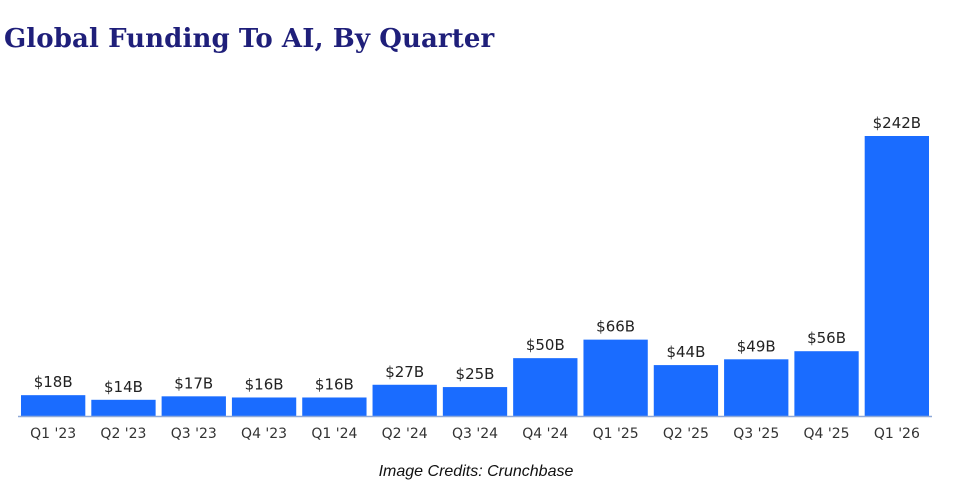 Image resolution: width=972 pixels, height=503 pixels. What do you see at coordinates (476, 471) in the screenshot?
I see `image-credits: Image Credits: Crunchbase` at bounding box center [476, 471].